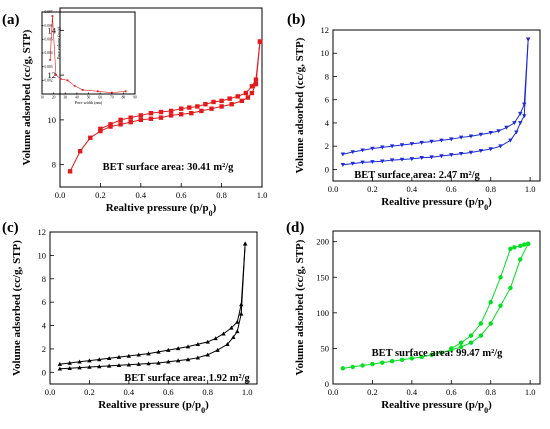  What do you see at coordinates (322, 277) in the screenshot?
I see `y-tick-label: 150` at bounding box center [322, 277].